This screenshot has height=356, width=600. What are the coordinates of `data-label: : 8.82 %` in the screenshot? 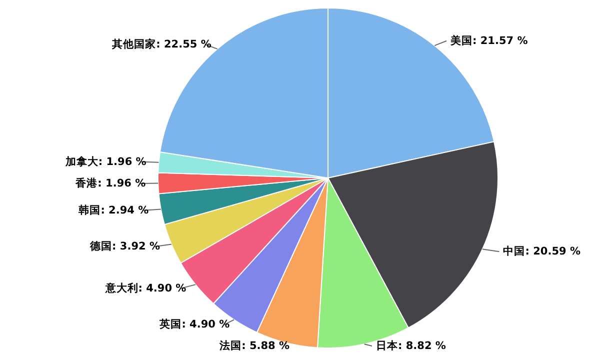 It's located at (422, 346).